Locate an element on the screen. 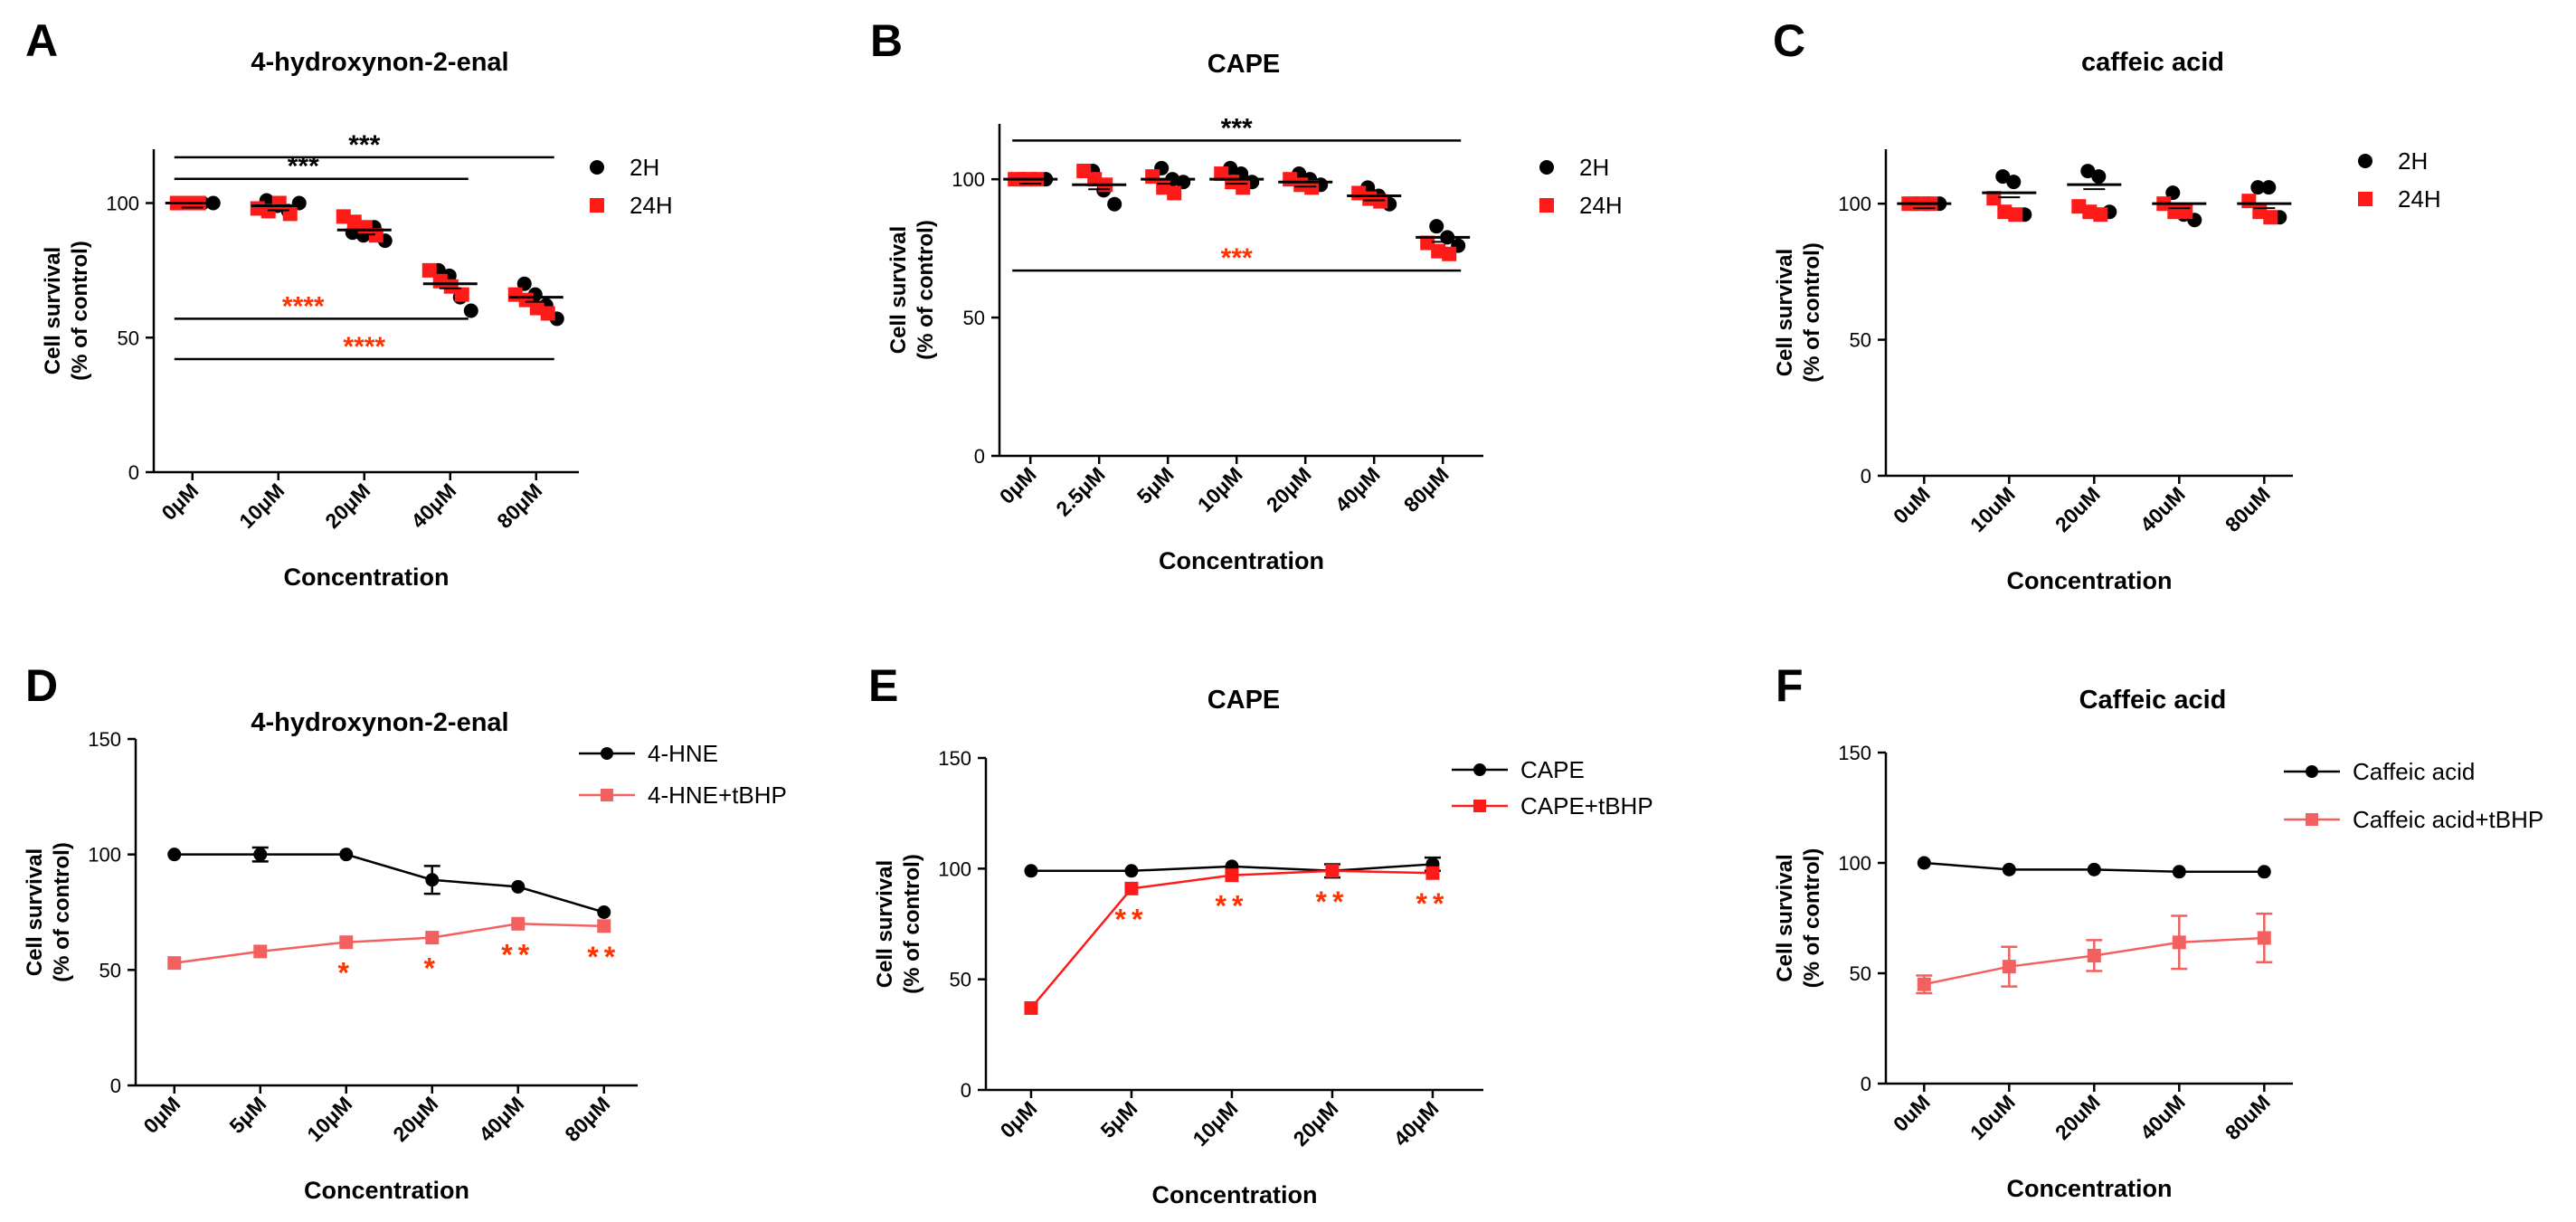  legend-label: CAPE is located at coordinates (1552, 769).